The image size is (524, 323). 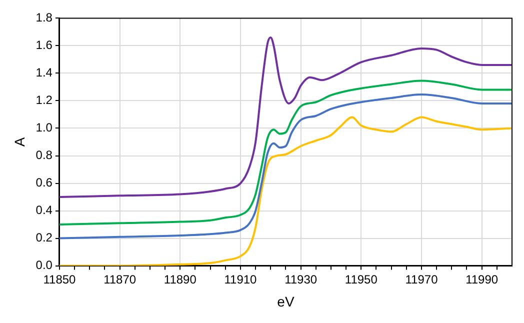 What do you see at coordinates (44, 183) in the screenshot?
I see `y-tick-label: 0.6` at bounding box center [44, 183].